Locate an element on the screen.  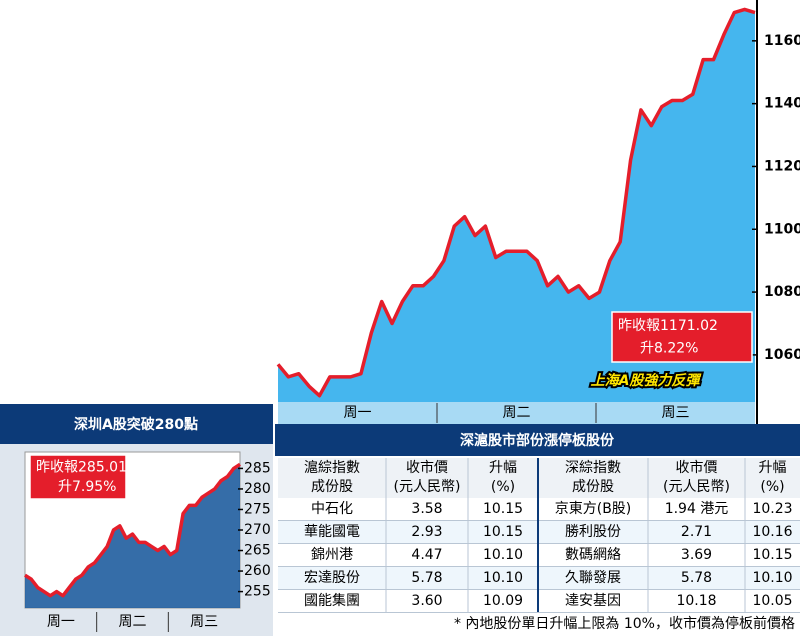
y-tick-label: 270 is located at coordinates (257, 530).